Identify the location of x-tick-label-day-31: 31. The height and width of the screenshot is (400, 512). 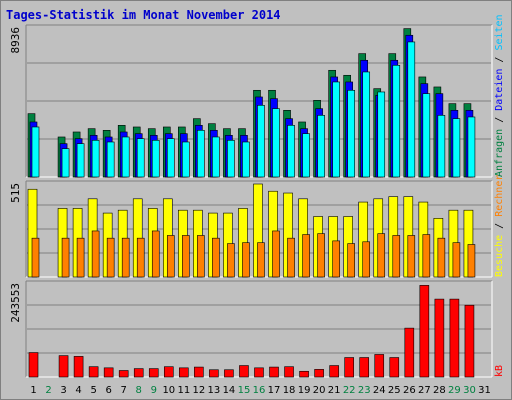
(484, 390).